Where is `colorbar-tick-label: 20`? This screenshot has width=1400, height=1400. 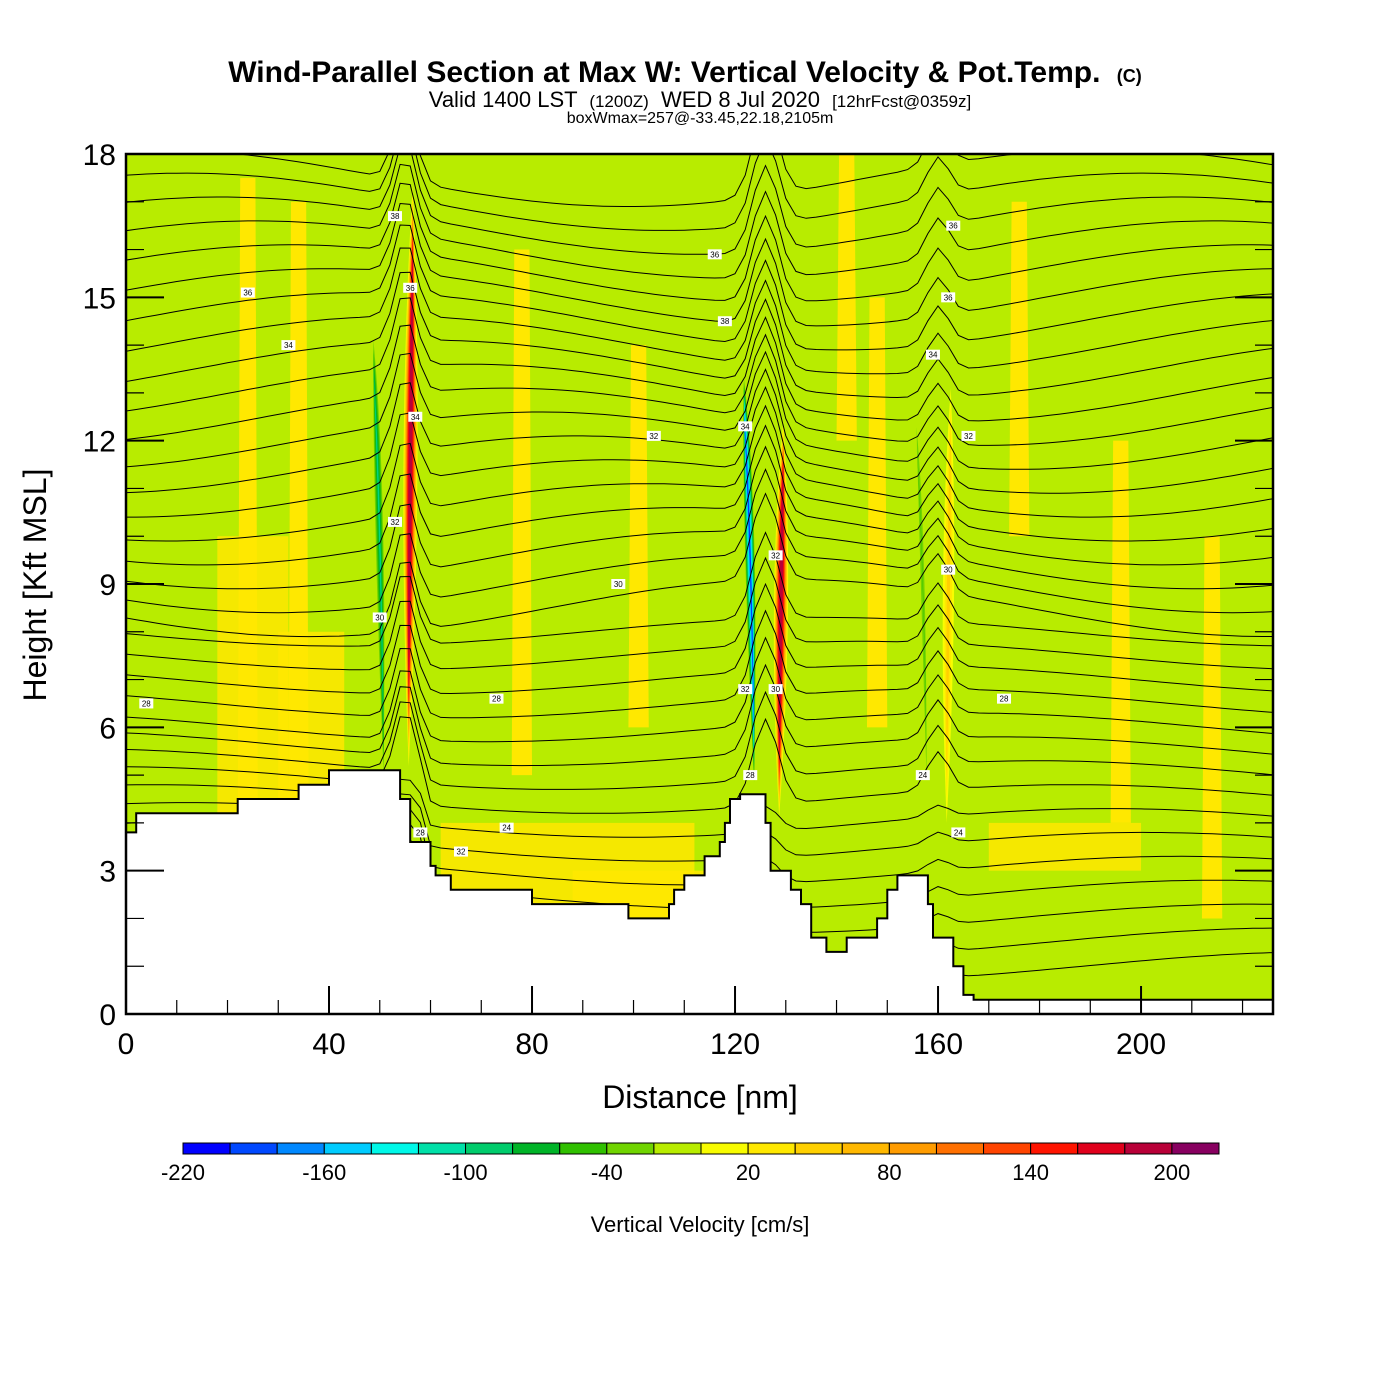
colorbar-tick-label: 20 is located at coordinates (748, 1172).